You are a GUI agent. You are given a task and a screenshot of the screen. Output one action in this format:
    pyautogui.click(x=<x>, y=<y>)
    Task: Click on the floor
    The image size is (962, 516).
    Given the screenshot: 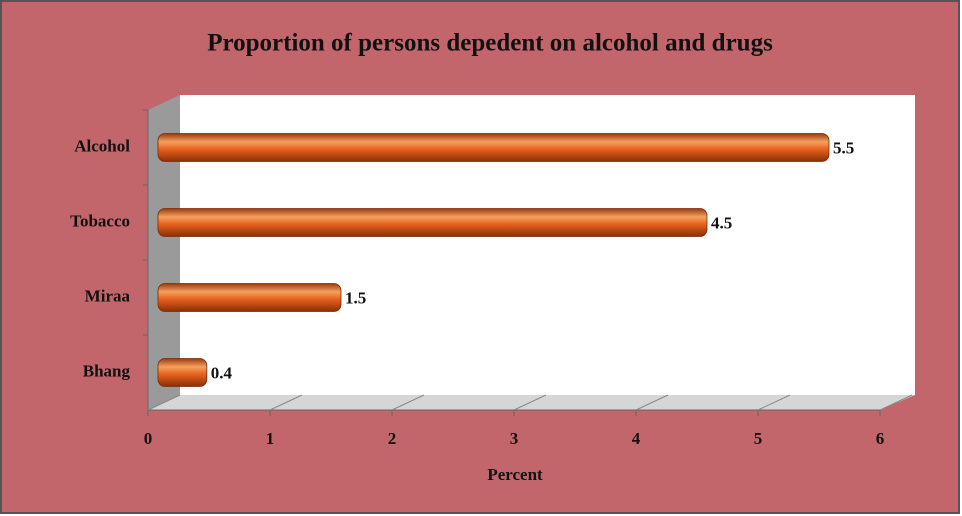 What is the action you would take?
    pyautogui.click(x=531, y=402)
    